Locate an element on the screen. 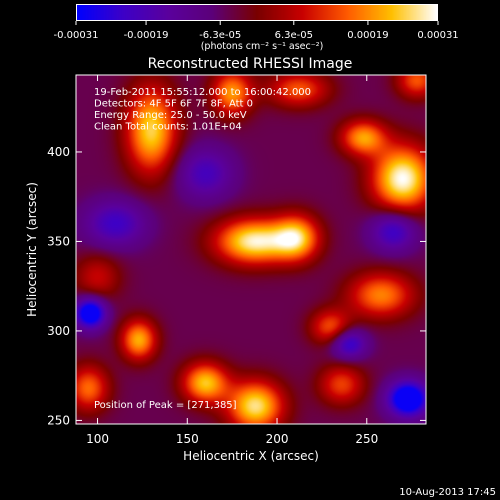  x-axis-label: Heliocentric X (arcsec) is located at coordinates (251, 456).